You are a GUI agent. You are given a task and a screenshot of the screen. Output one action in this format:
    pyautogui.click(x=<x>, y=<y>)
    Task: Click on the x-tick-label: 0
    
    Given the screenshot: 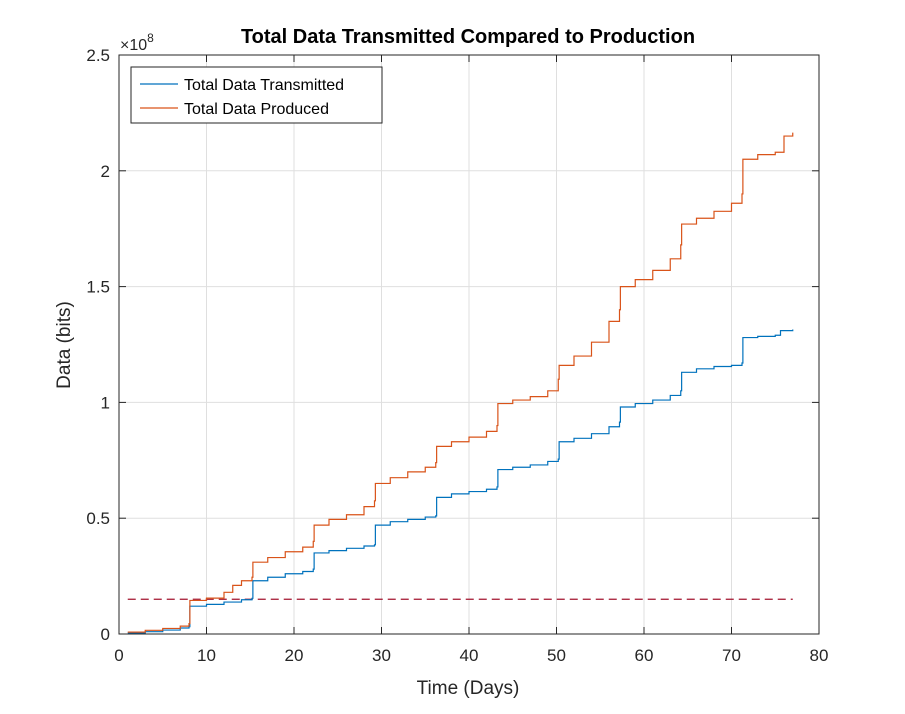 What is the action you would take?
    pyautogui.click(x=118, y=655)
    